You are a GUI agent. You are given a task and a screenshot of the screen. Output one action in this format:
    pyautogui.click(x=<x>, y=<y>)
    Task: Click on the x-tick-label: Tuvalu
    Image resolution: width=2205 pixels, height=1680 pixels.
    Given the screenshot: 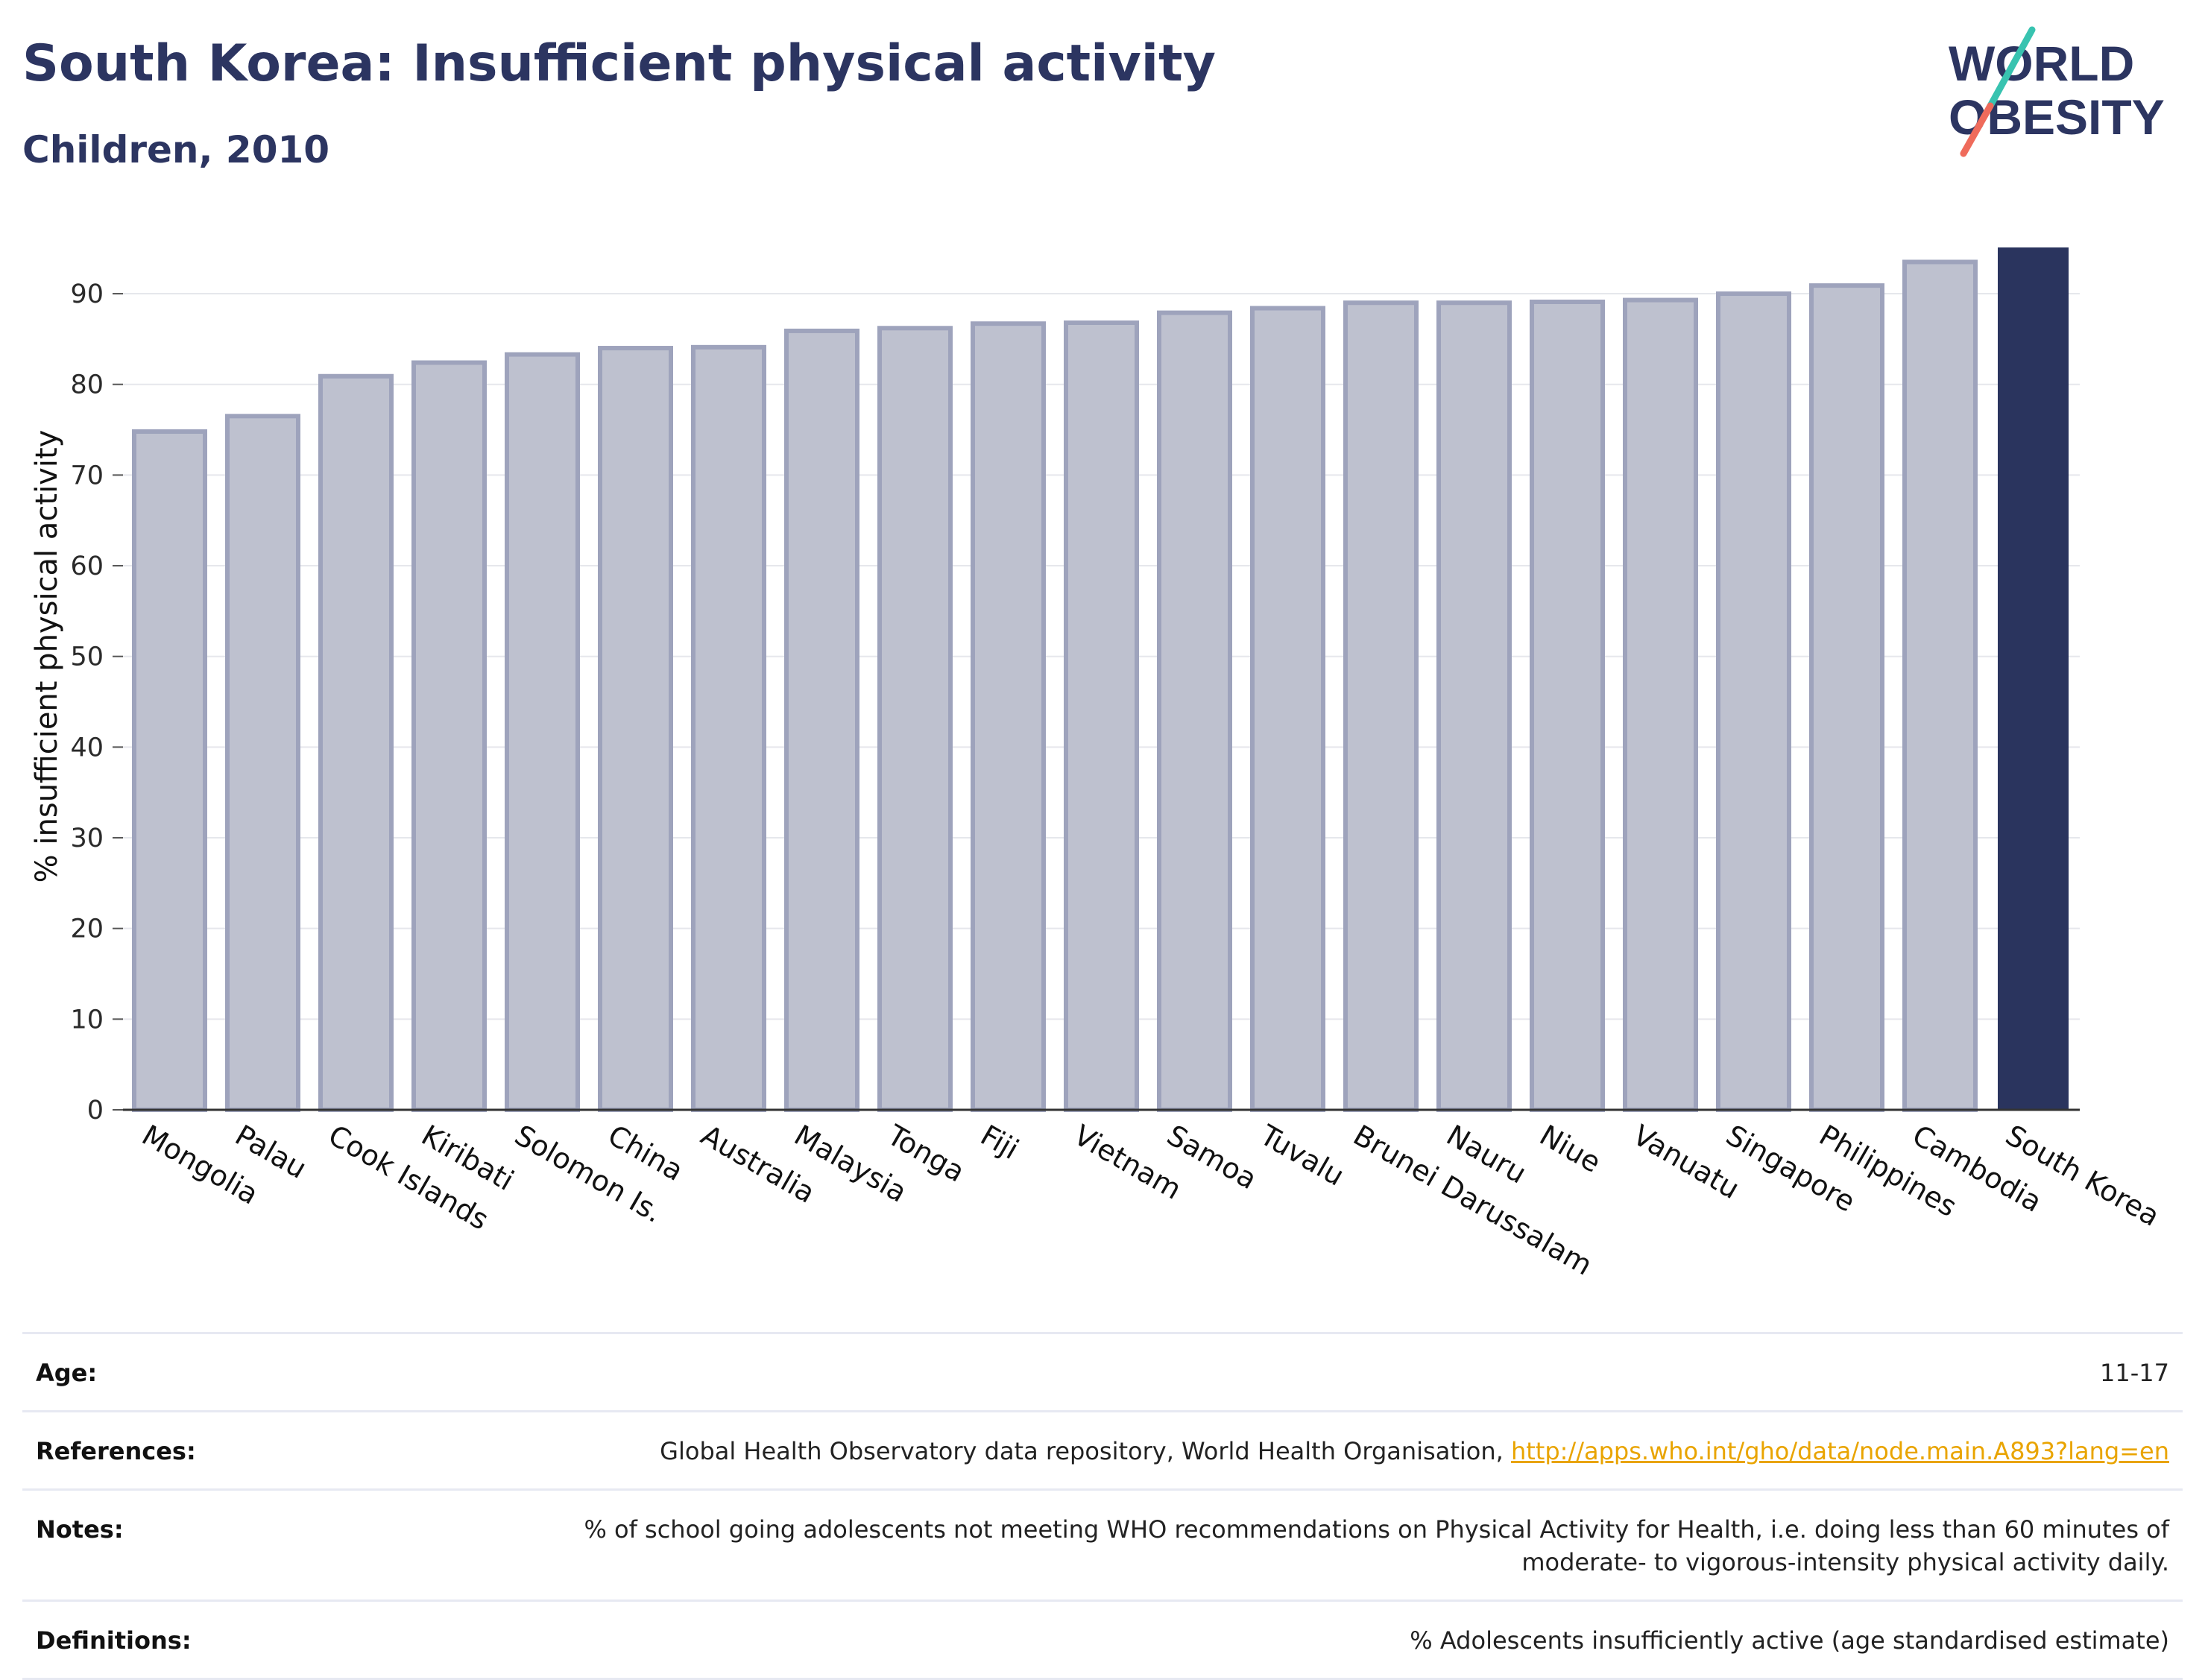 What is the action you would take?
    pyautogui.click(x=1301, y=1155)
    